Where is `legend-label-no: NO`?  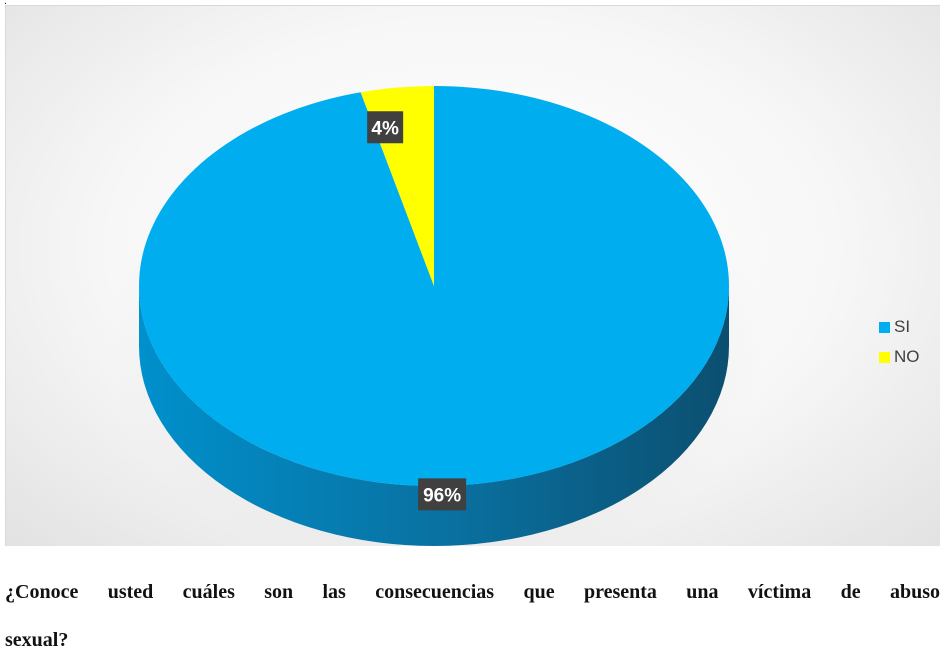
legend-label-no: NO is located at coordinates (907, 356).